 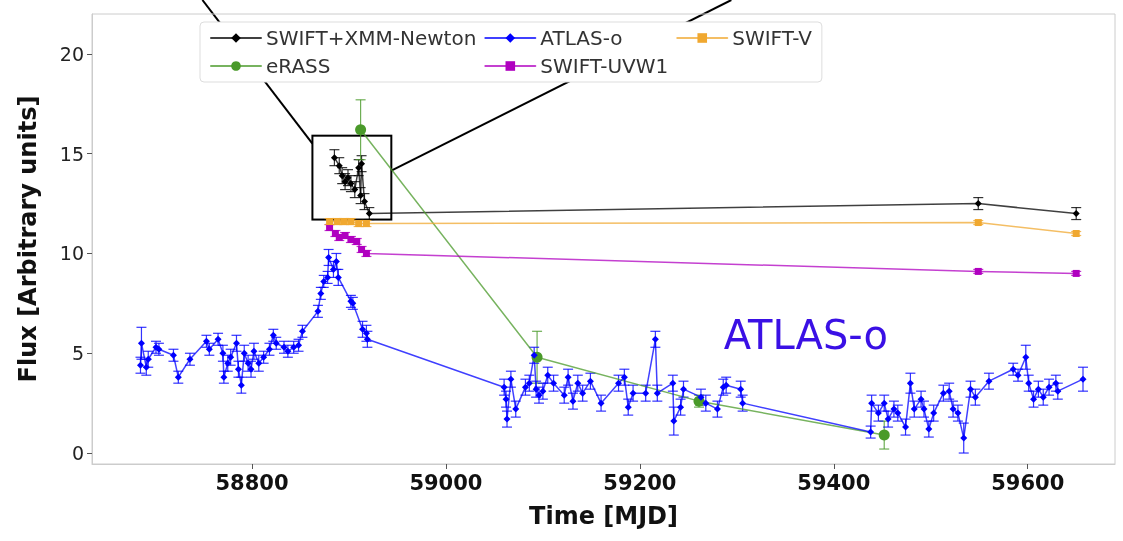 I want to click on x-axis-title: Time [MJD], so click(x=603, y=516).